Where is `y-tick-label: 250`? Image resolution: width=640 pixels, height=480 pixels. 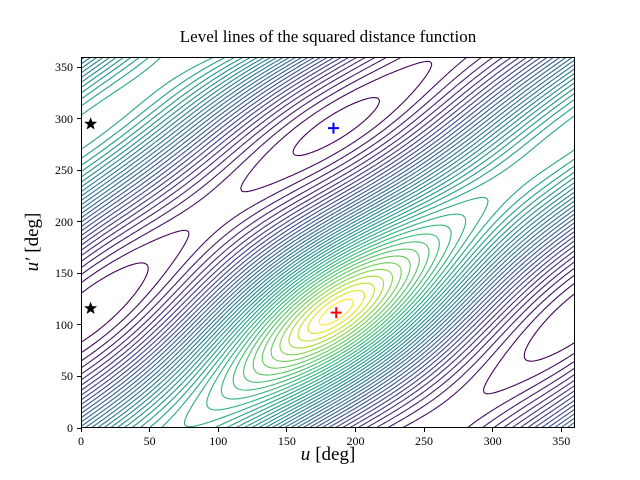
y-tick-label: 250 is located at coordinates (64, 170).